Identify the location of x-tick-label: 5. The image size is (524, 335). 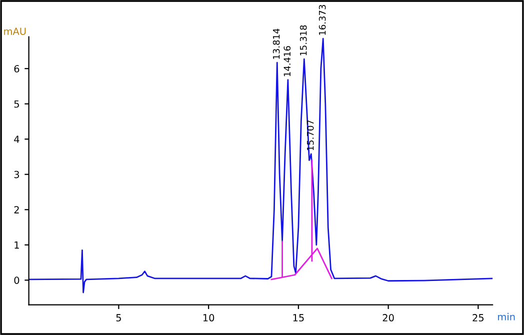
(118, 318).